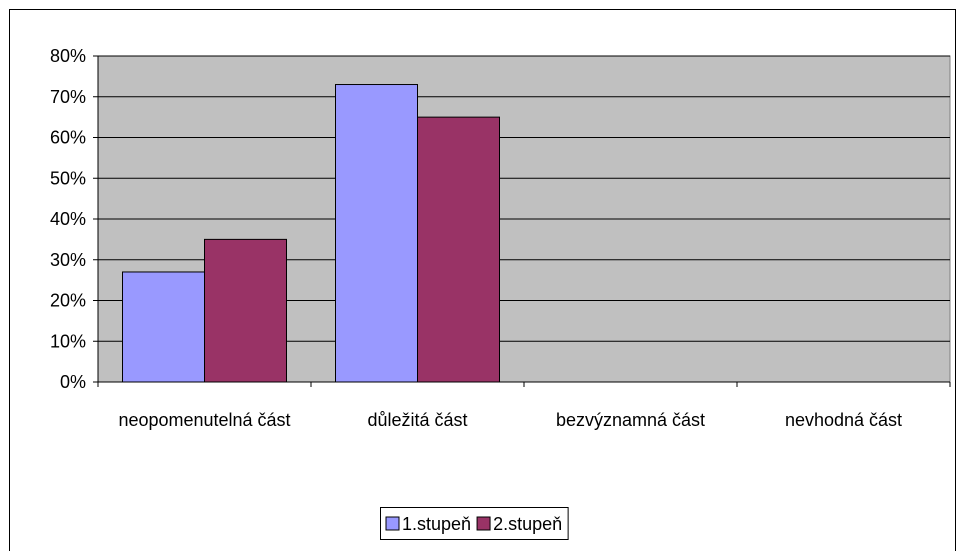  Describe the element at coordinates (843, 420) in the screenshot. I see `x-tick-label: nevhodná část` at that location.